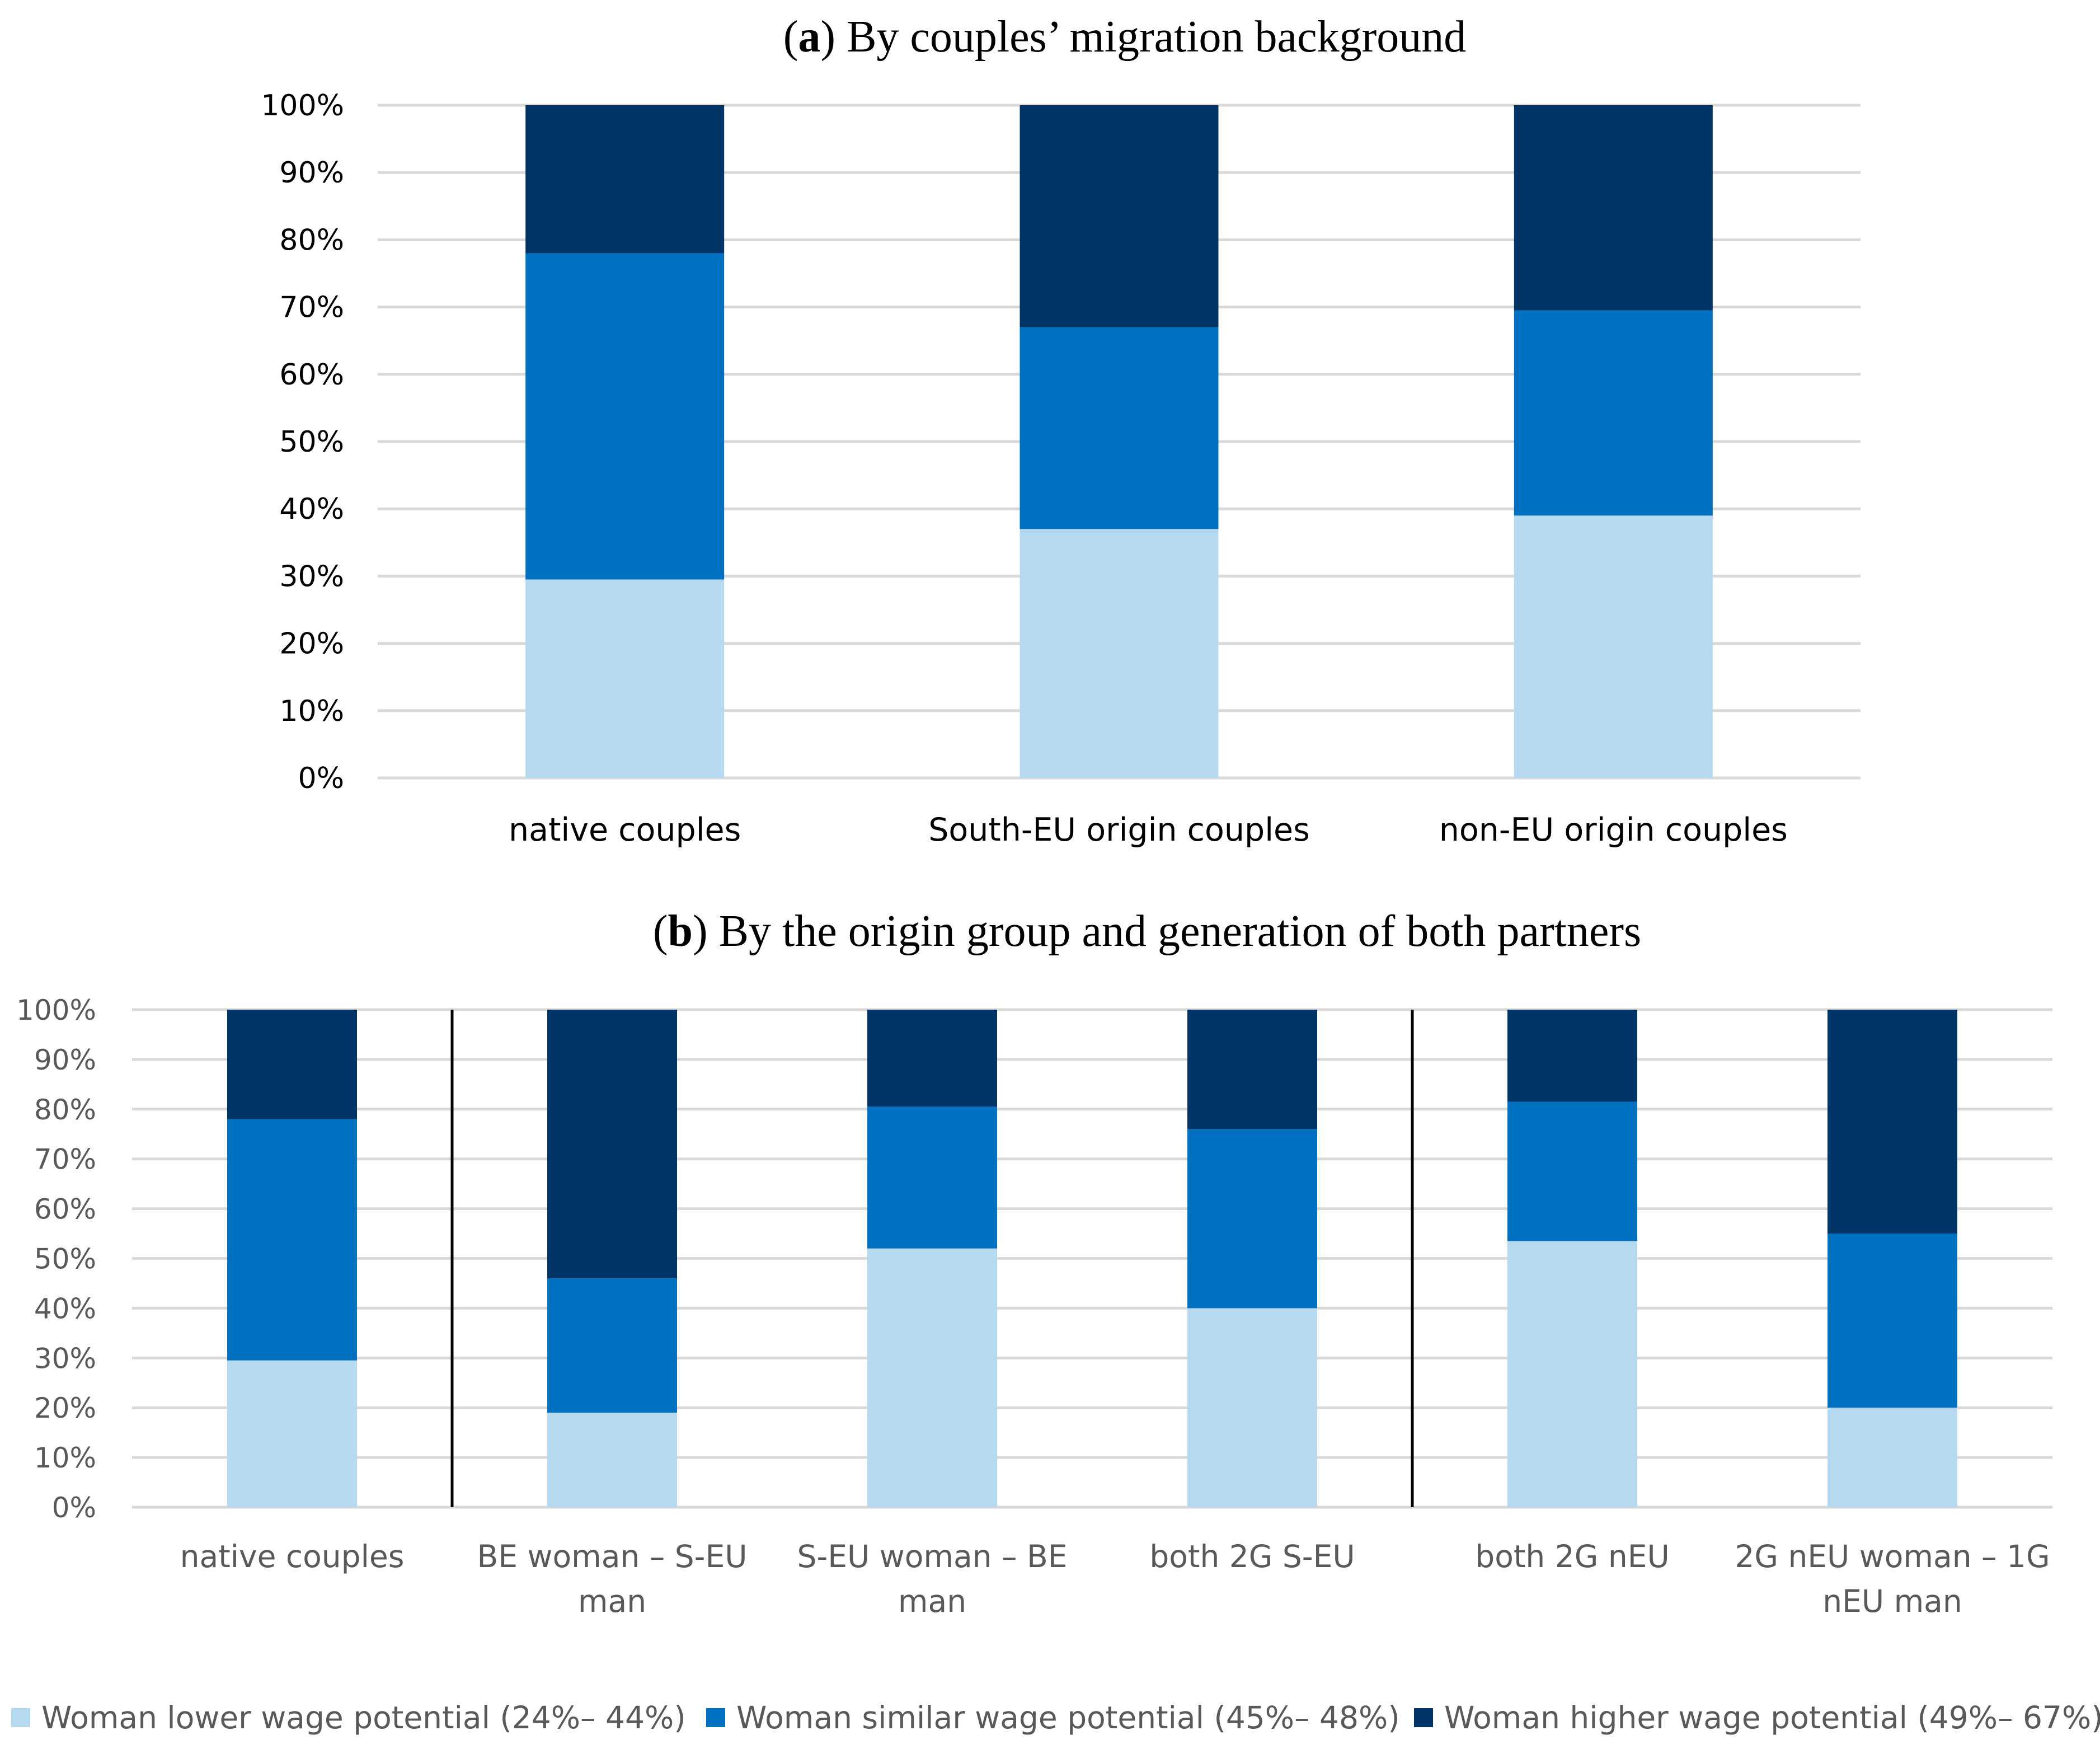 The height and width of the screenshot is (1749, 2100). I want to click on chart-b-category-label: 2G nEU woman – 1G, so click(1892, 1556).